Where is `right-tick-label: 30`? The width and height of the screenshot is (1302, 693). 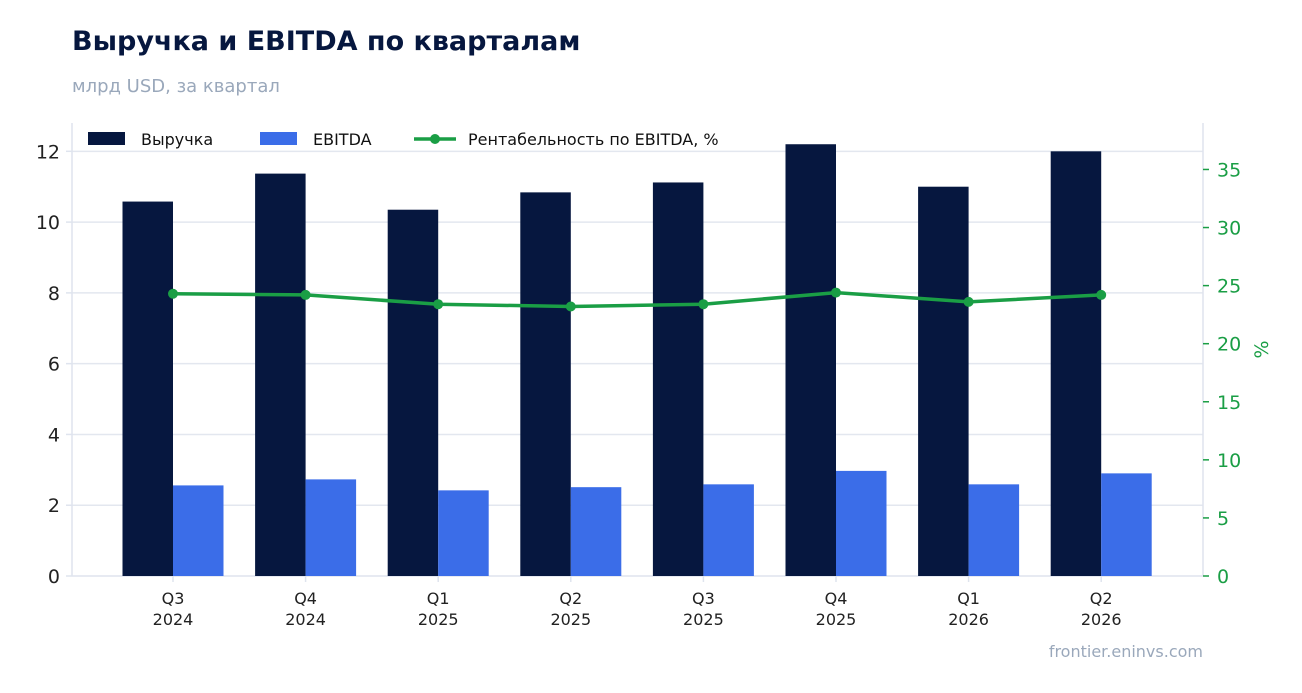 right-tick-label: 30 is located at coordinates (1229, 229).